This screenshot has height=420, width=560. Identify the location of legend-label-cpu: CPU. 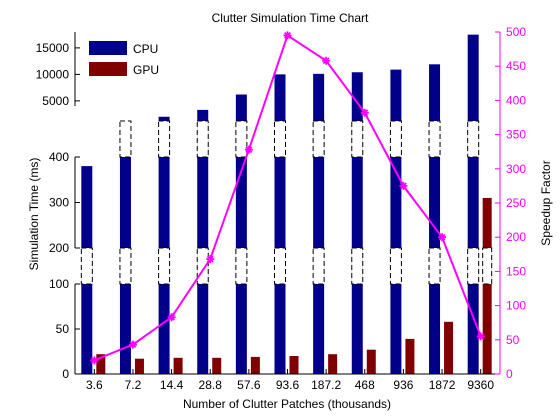
(145, 49).